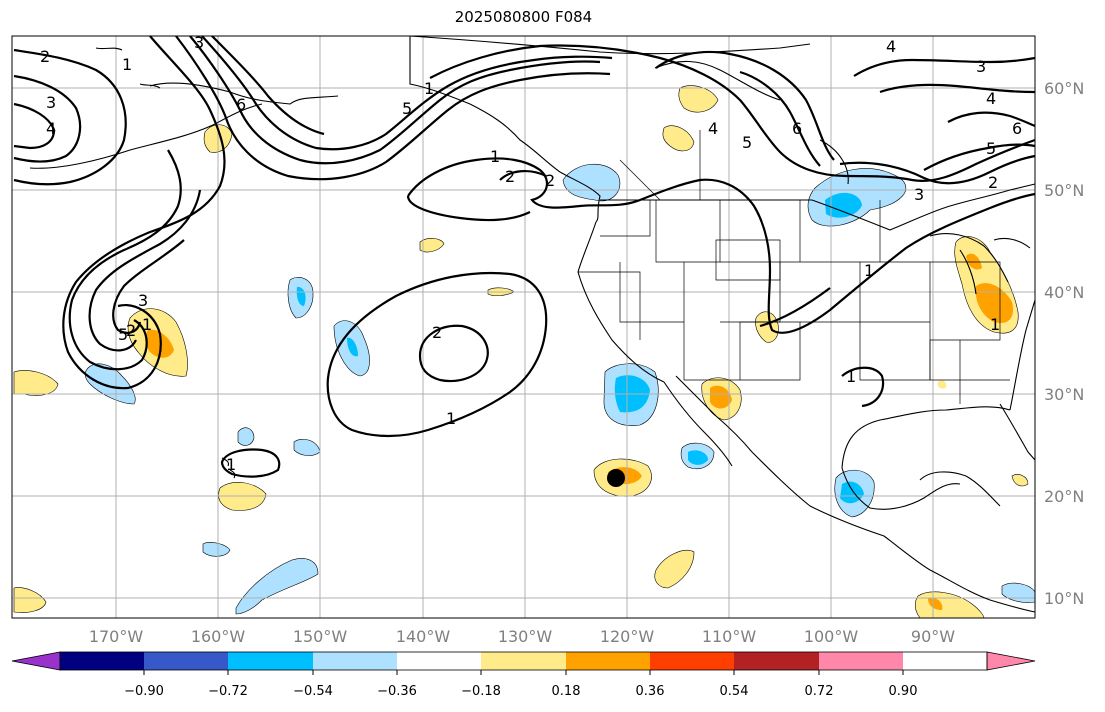 This screenshot has width=1105, height=712. What do you see at coordinates (423, 636) in the screenshot?
I see `lon-label: 140°W` at bounding box center [423, 636].